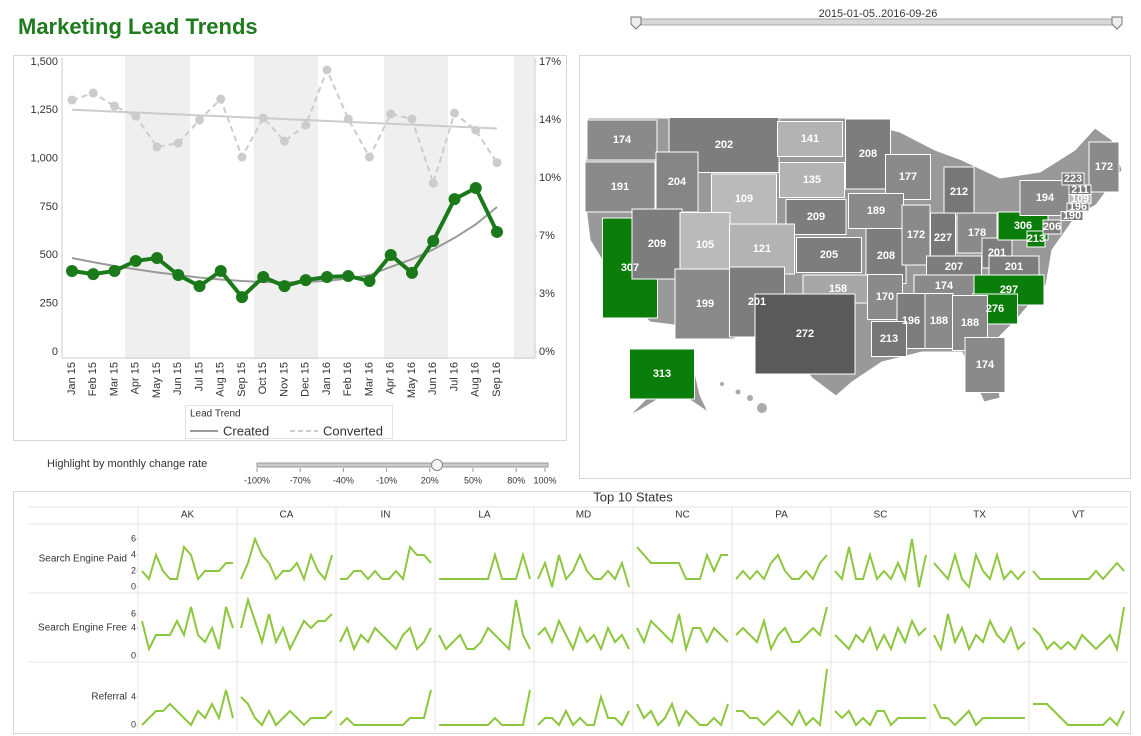  Describe the element at coordinates (289, 422) in the screenshot. I see `legend-box` at that location.